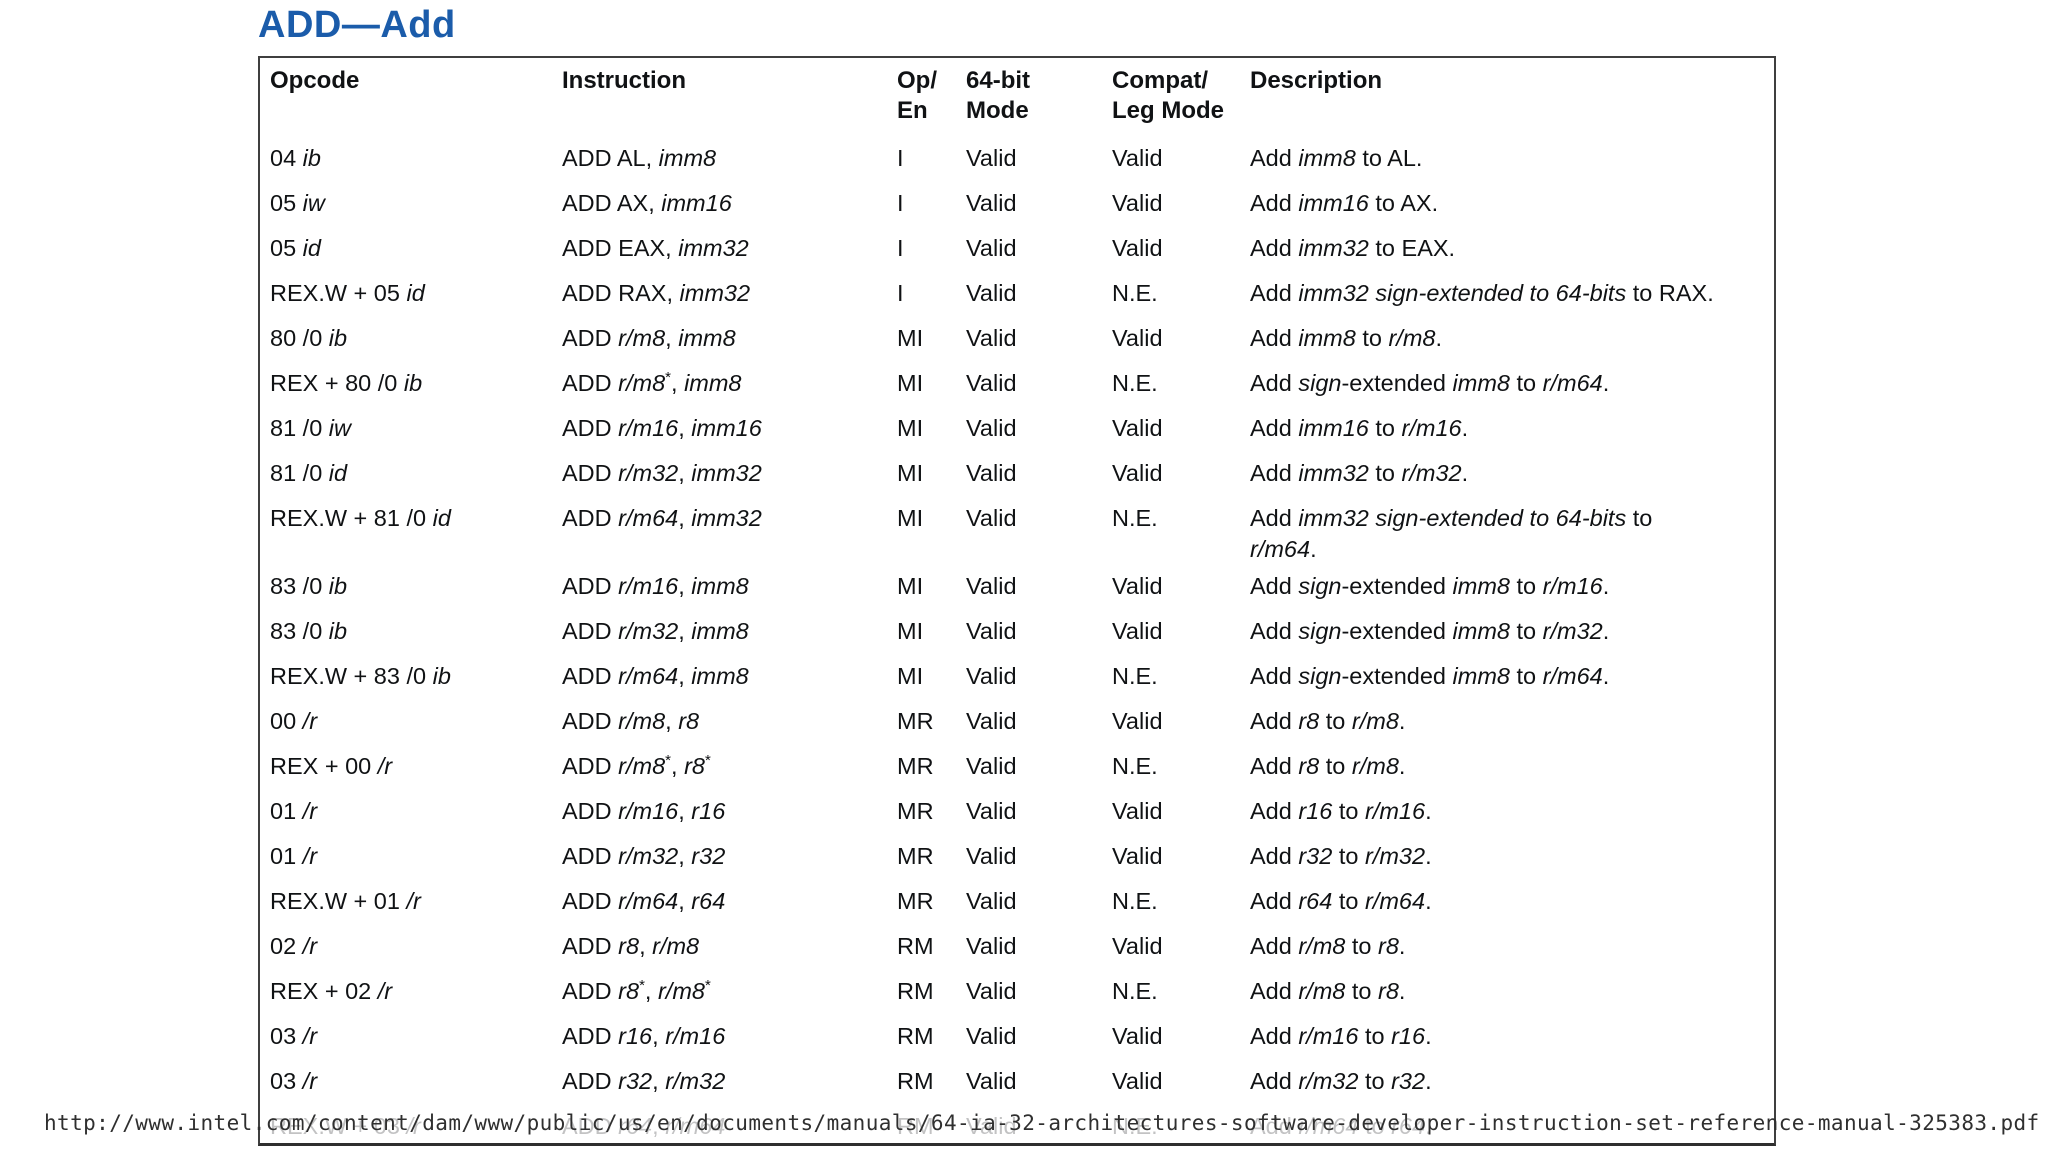 Image resolution: width=2048 pixels, height=1152 pixels. What do you see at coordinates (1341, 856) in the screenshot?
I see `cell-description: Add r32 to r/m32.` at bounding box center [1341, 856].